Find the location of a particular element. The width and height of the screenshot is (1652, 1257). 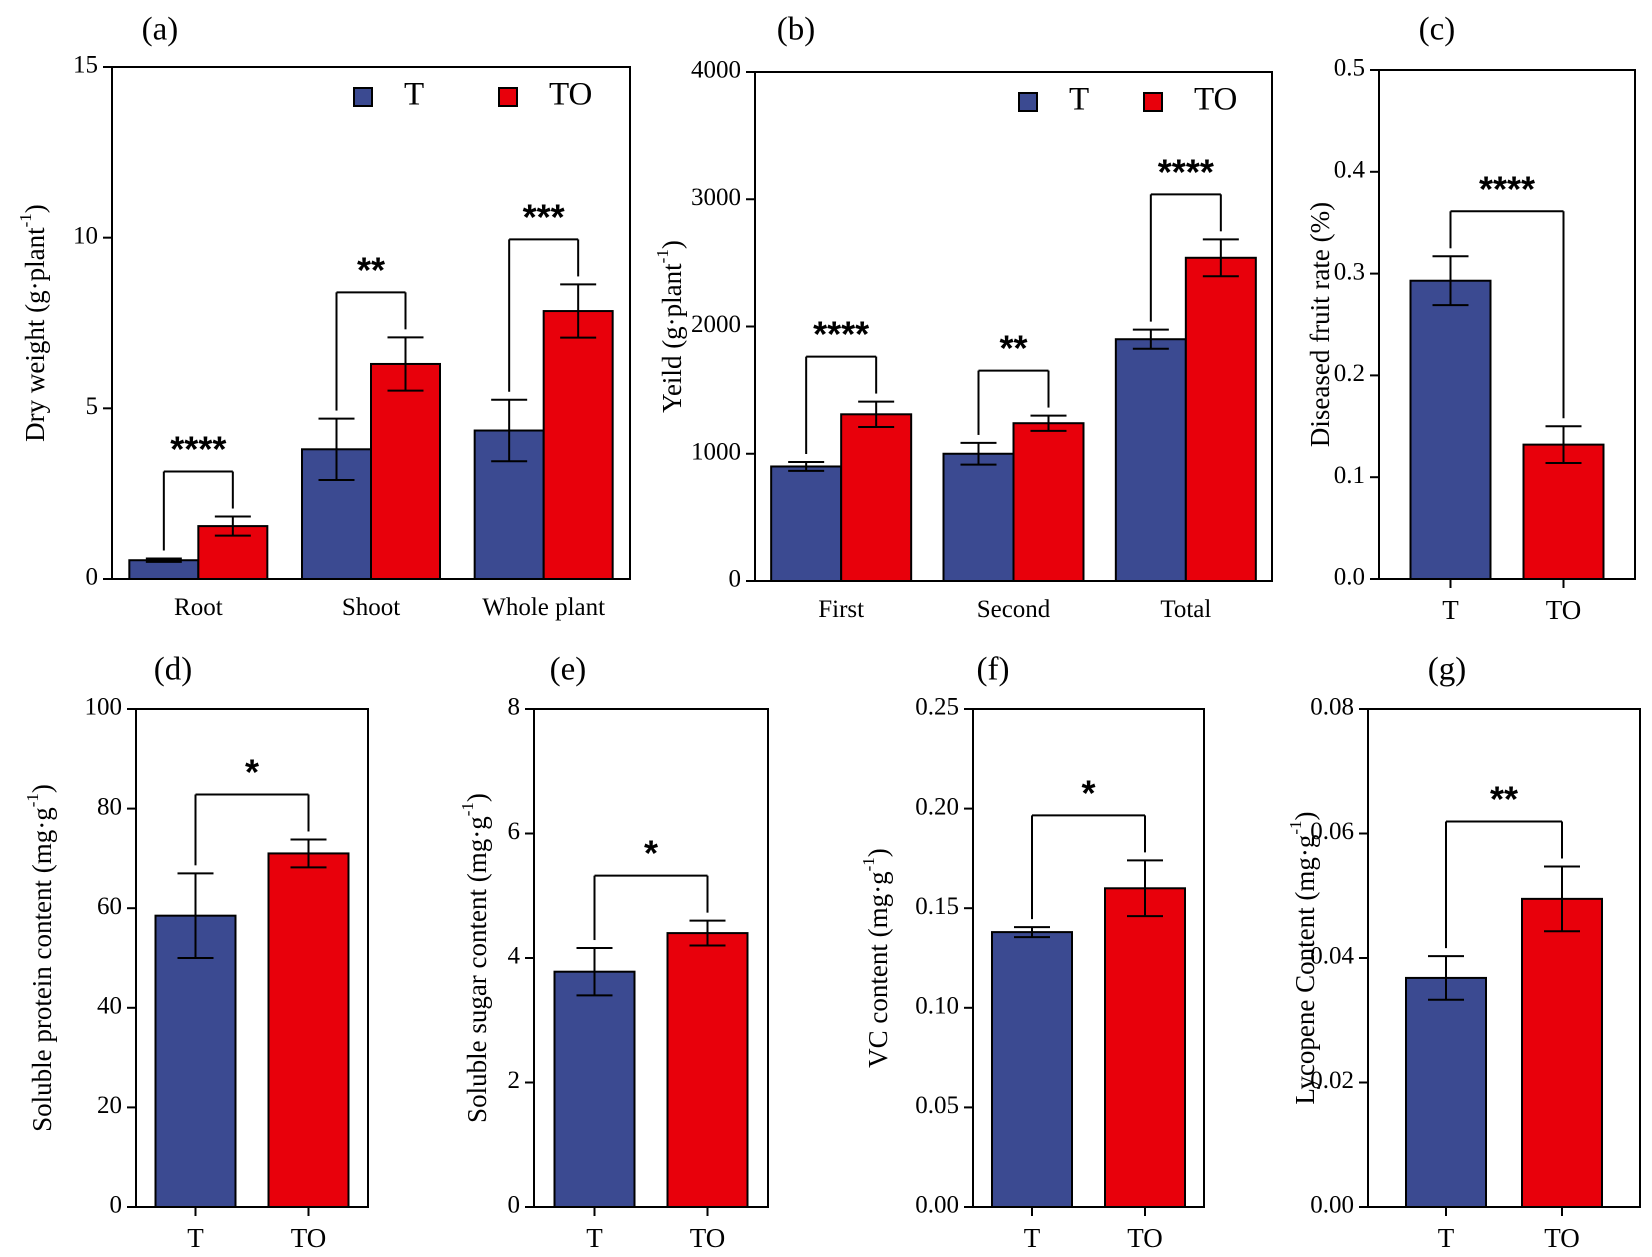

y-tick-label: 0.5 is located at coordinates (1349, 68).